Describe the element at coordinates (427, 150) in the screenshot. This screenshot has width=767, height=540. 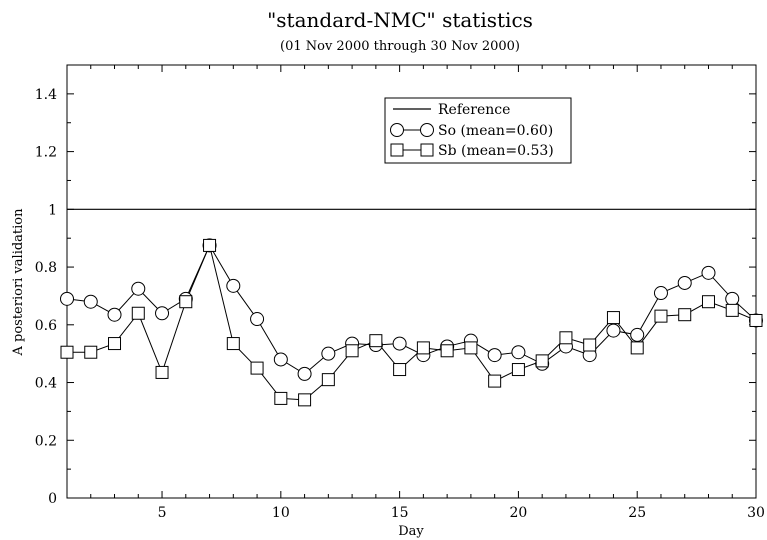
I see `legend-sb-marker-right` at that location.